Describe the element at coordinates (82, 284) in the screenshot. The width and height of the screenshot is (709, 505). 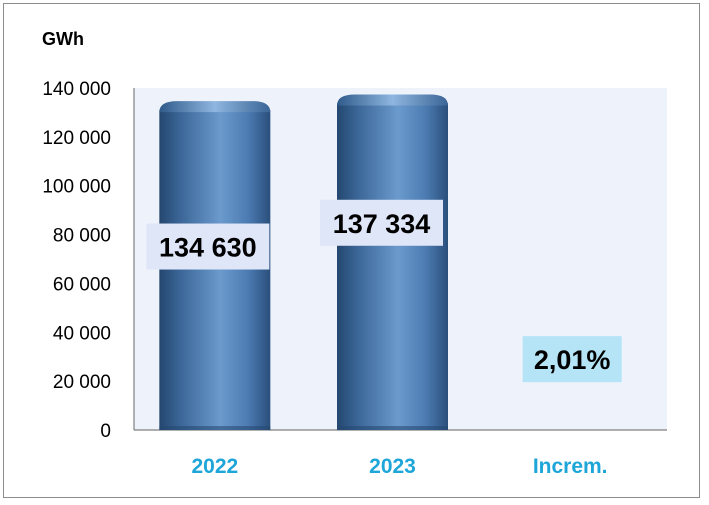
I see `y-tick-label: 60 000` at that location.